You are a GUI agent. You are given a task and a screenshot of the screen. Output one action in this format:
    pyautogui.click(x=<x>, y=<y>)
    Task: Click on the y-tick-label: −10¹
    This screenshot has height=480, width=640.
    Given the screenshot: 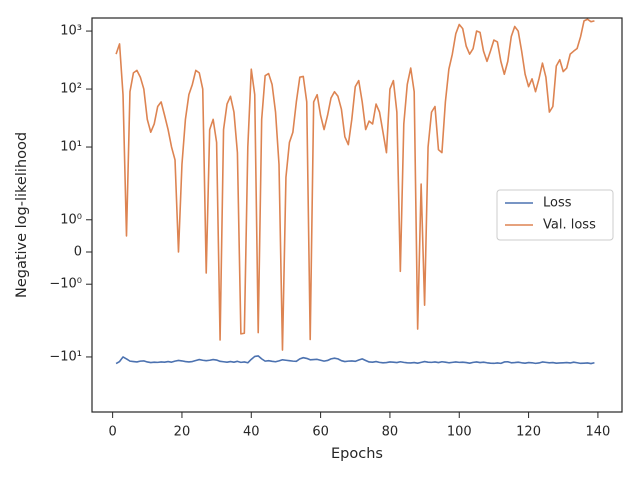 What is the action you would take?
    pyautogui.click(x=65, y=356)
    